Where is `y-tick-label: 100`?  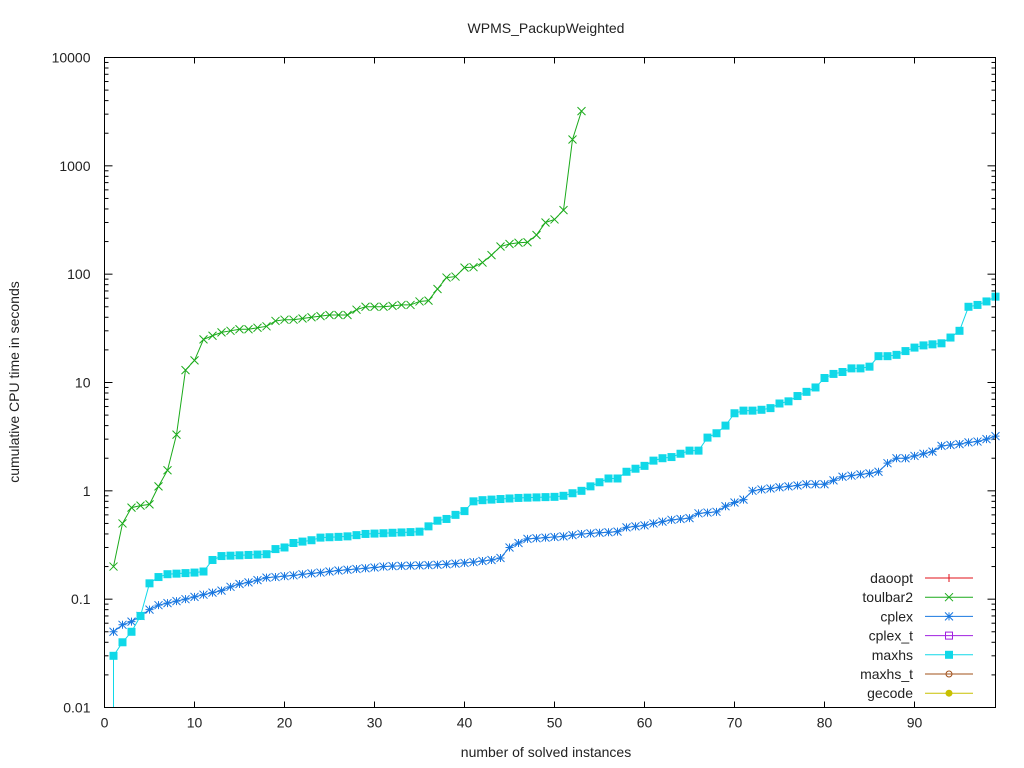 y-tick-label: 100 is located at coordinates (79, 274).